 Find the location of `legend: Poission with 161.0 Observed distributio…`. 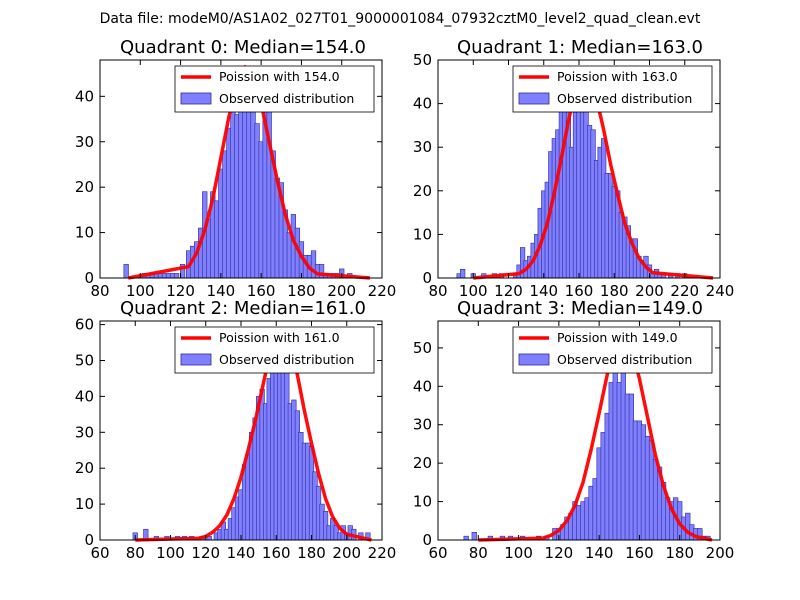

legend: Poission with 161.0 Observed distributio… is located at coordinates (274, 350).